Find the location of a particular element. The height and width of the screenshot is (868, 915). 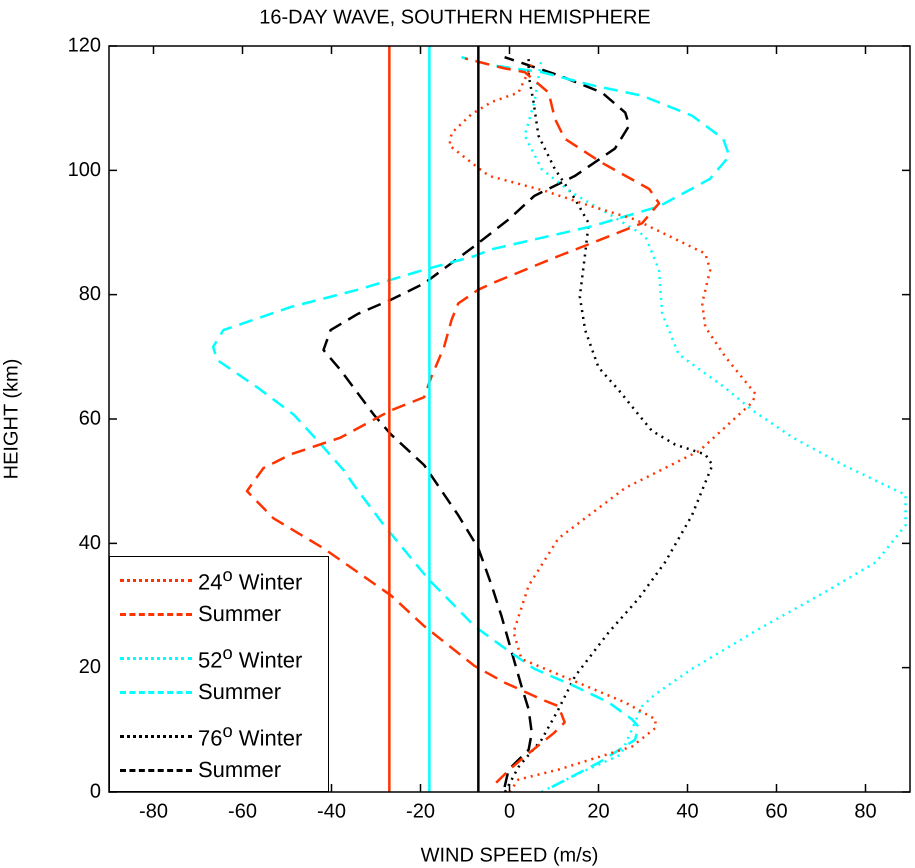

y-tick-label: 80 is located at coordinates (89, 294).